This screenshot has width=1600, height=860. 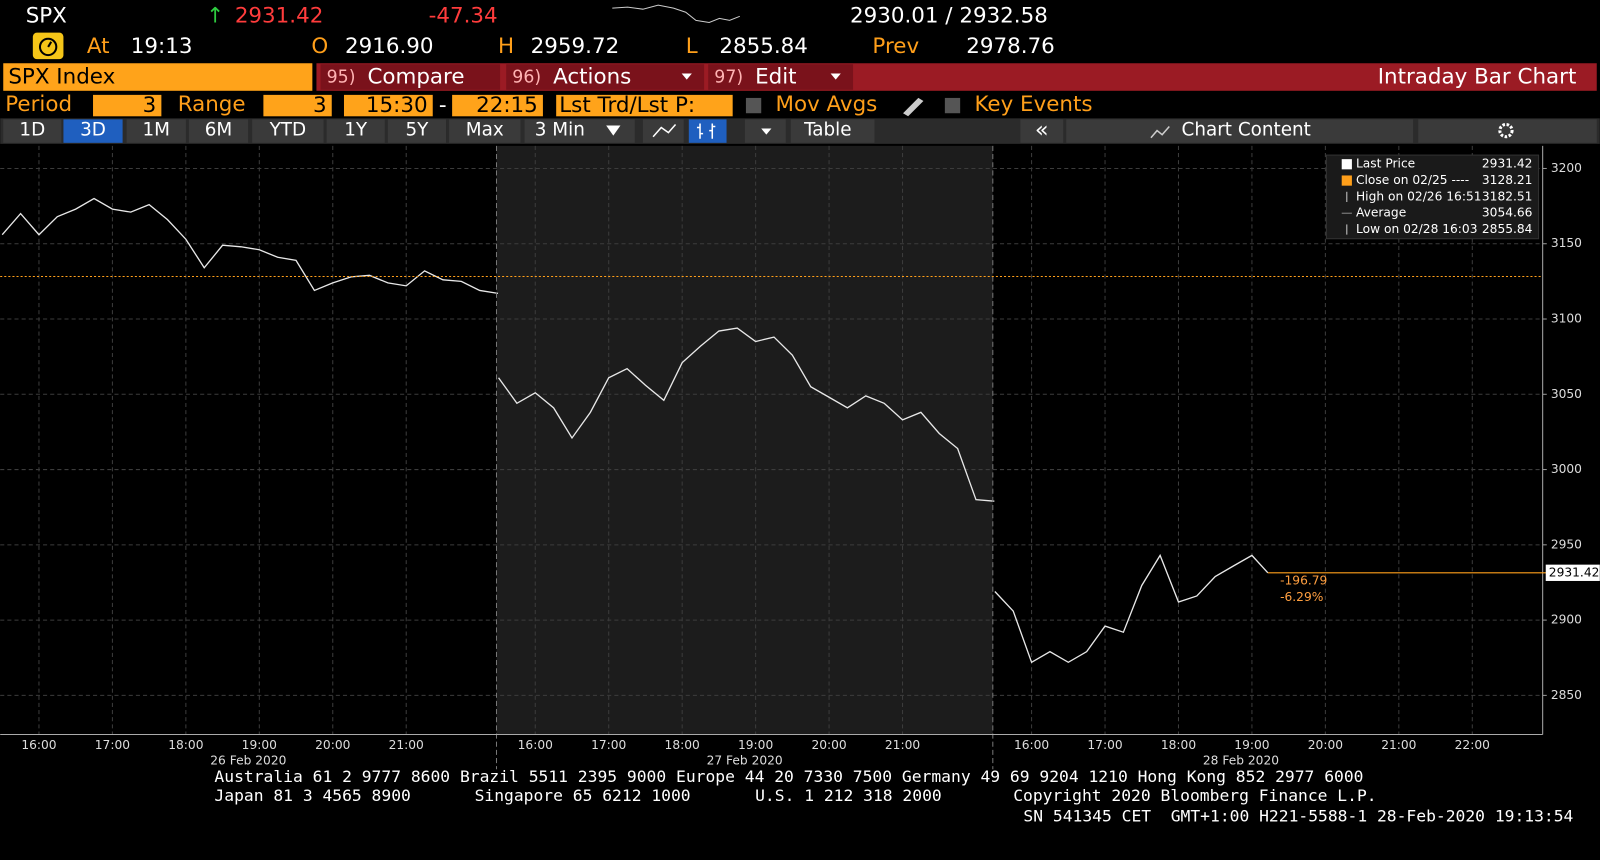 What do you see at coordinates (1566, 243) in the screenshot?
I see `y-tick-label: 3150` at bounding box center [1566, 243].